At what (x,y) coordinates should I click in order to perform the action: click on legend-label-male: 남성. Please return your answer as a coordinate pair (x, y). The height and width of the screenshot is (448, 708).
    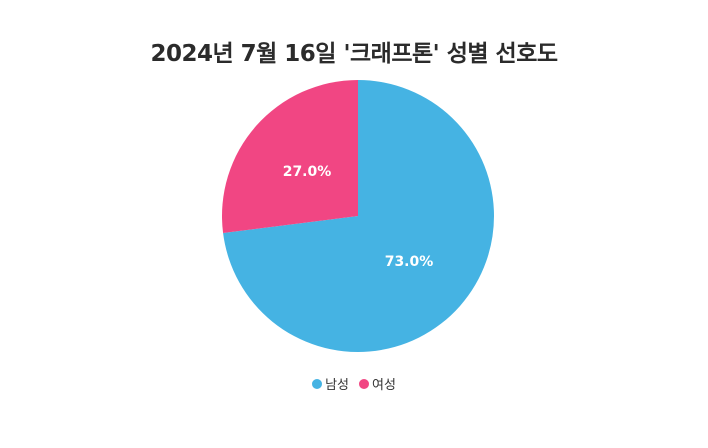
    Looking at the image, I should click on (337, 385).